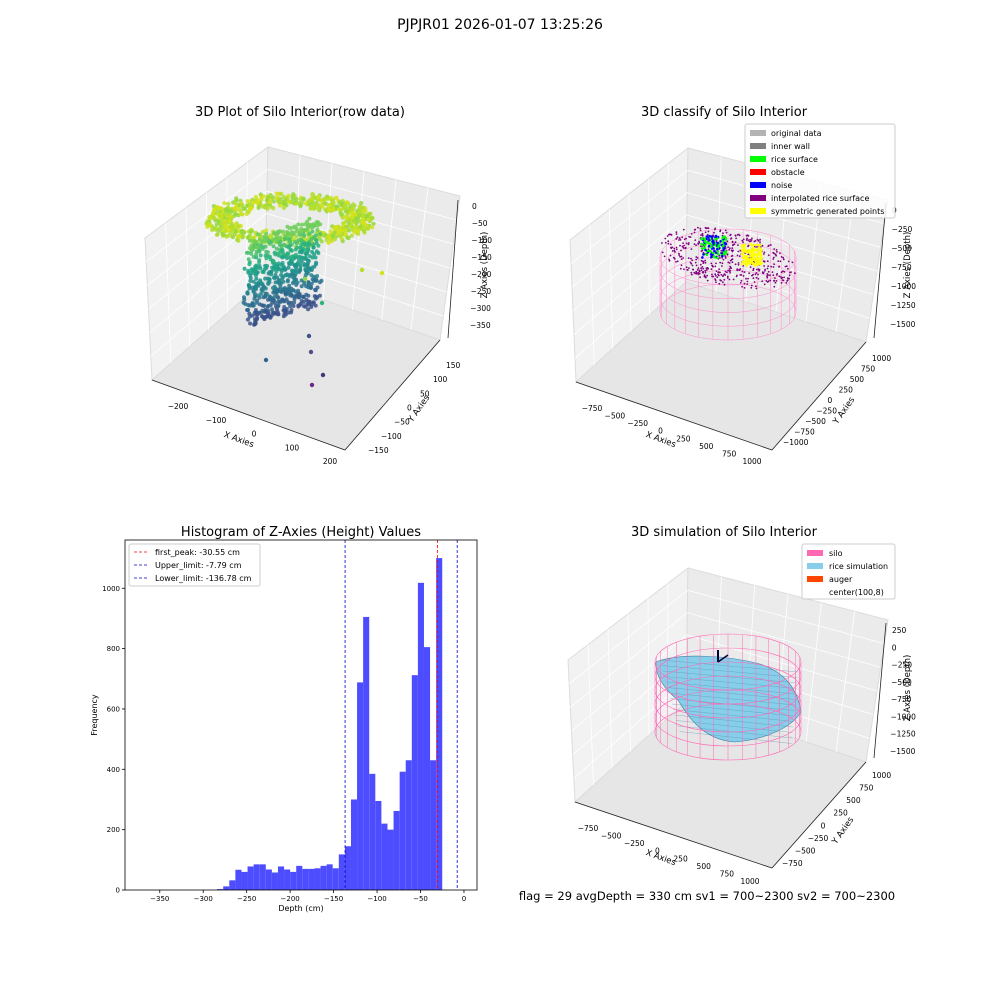 The width and height of the screenshot is (1000, 1000). What do you see at coordinates (819, 815) in the screenshot?
I see `y-axis-line` at bounding box center [819, 815].